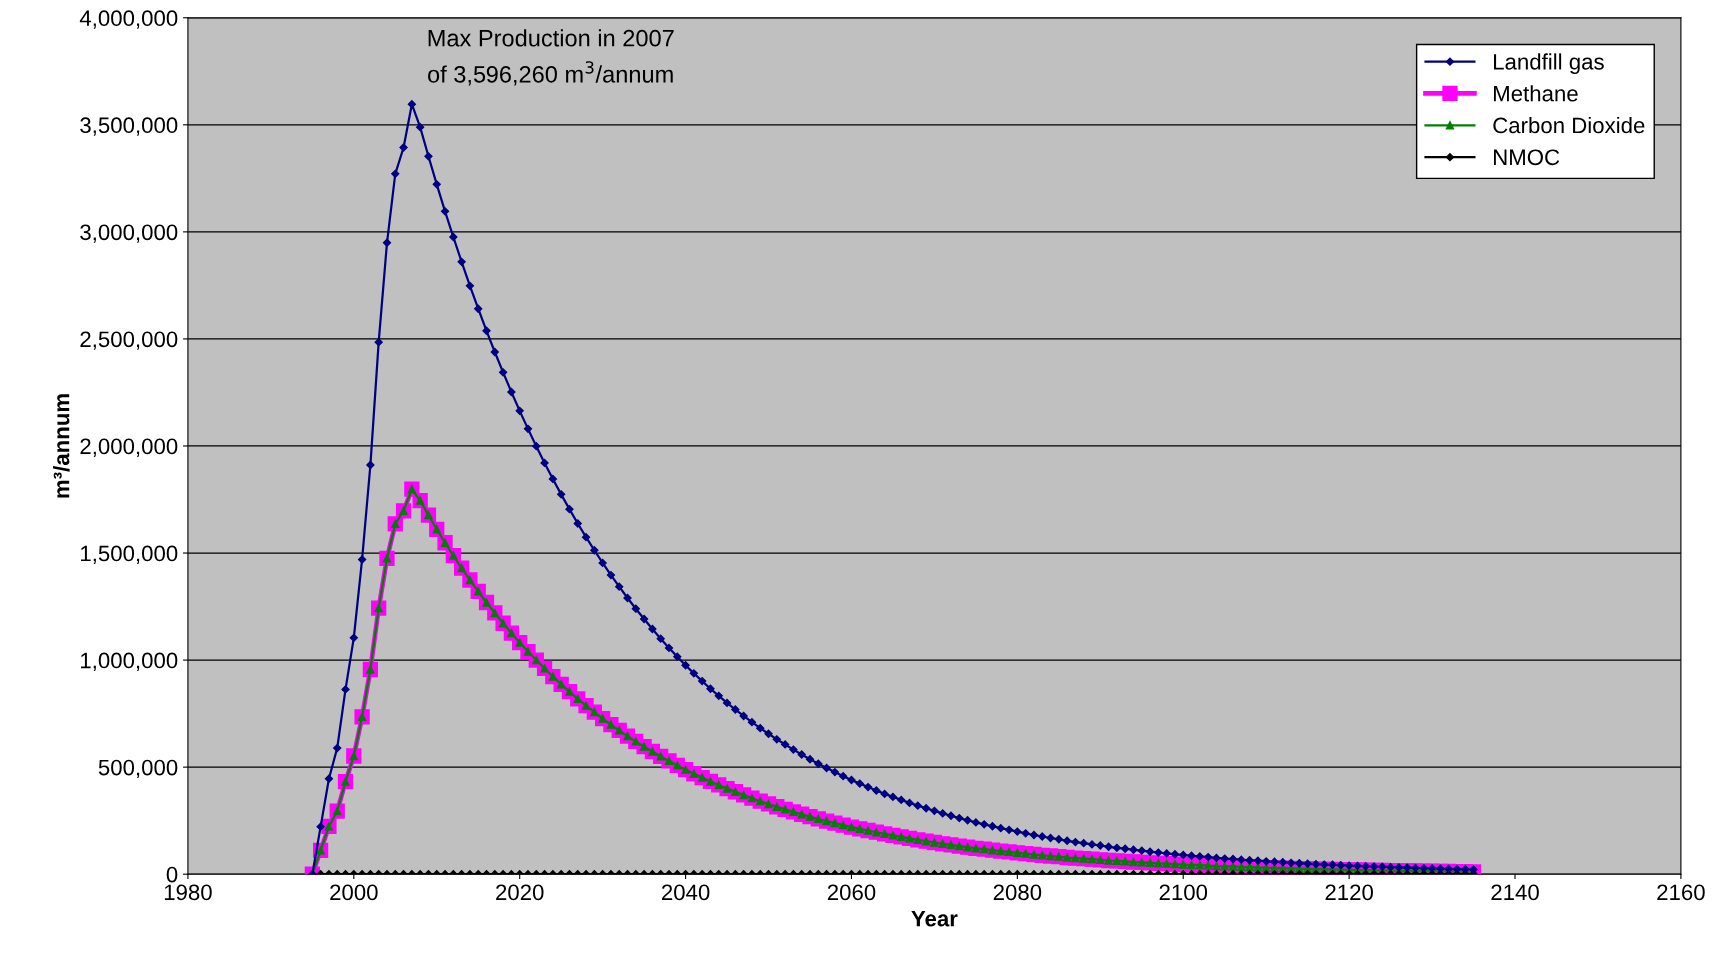 The width and height of the screenshot is (1724, 971). I want to click on x-tick-label: 2160, so click(1681, 892).